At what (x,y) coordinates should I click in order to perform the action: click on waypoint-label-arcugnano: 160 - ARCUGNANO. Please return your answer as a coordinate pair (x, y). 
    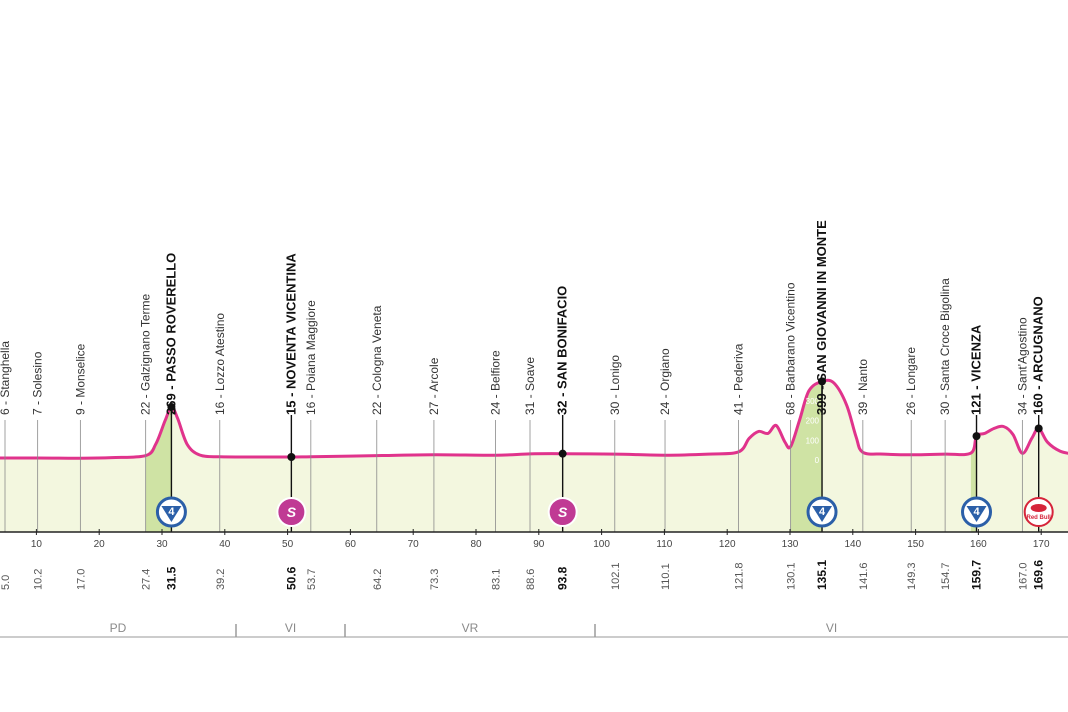
    Looking at the image, I should click on (1038, 355).